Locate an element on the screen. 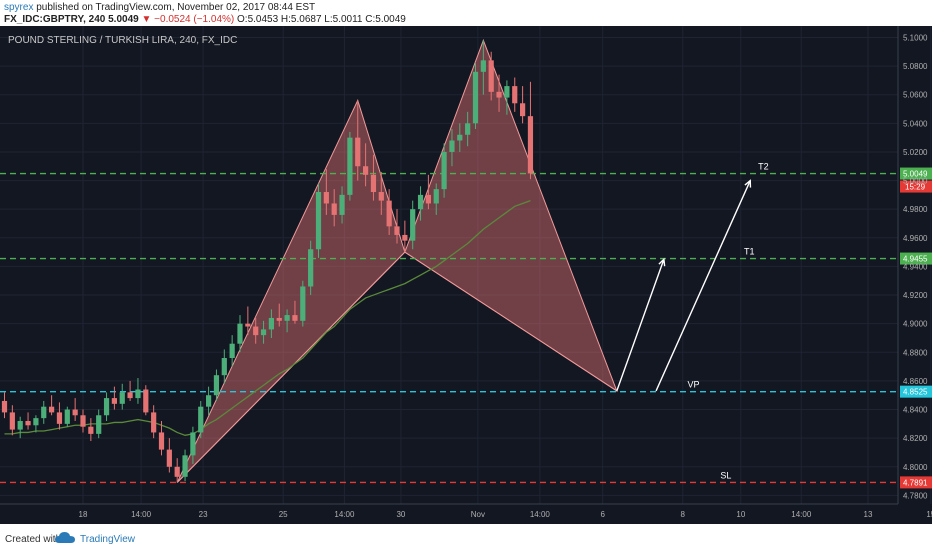  y-tick-label: 5.0800 is located at coordinates (915, 66).